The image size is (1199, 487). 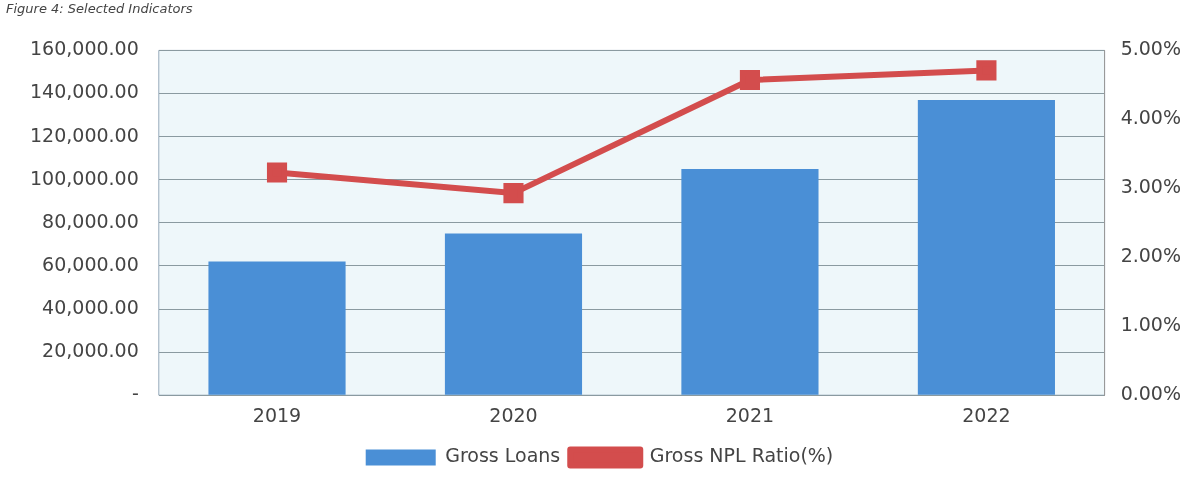 I want to click on y-tick-label: 60,000.00, so click(x=90, y=263).